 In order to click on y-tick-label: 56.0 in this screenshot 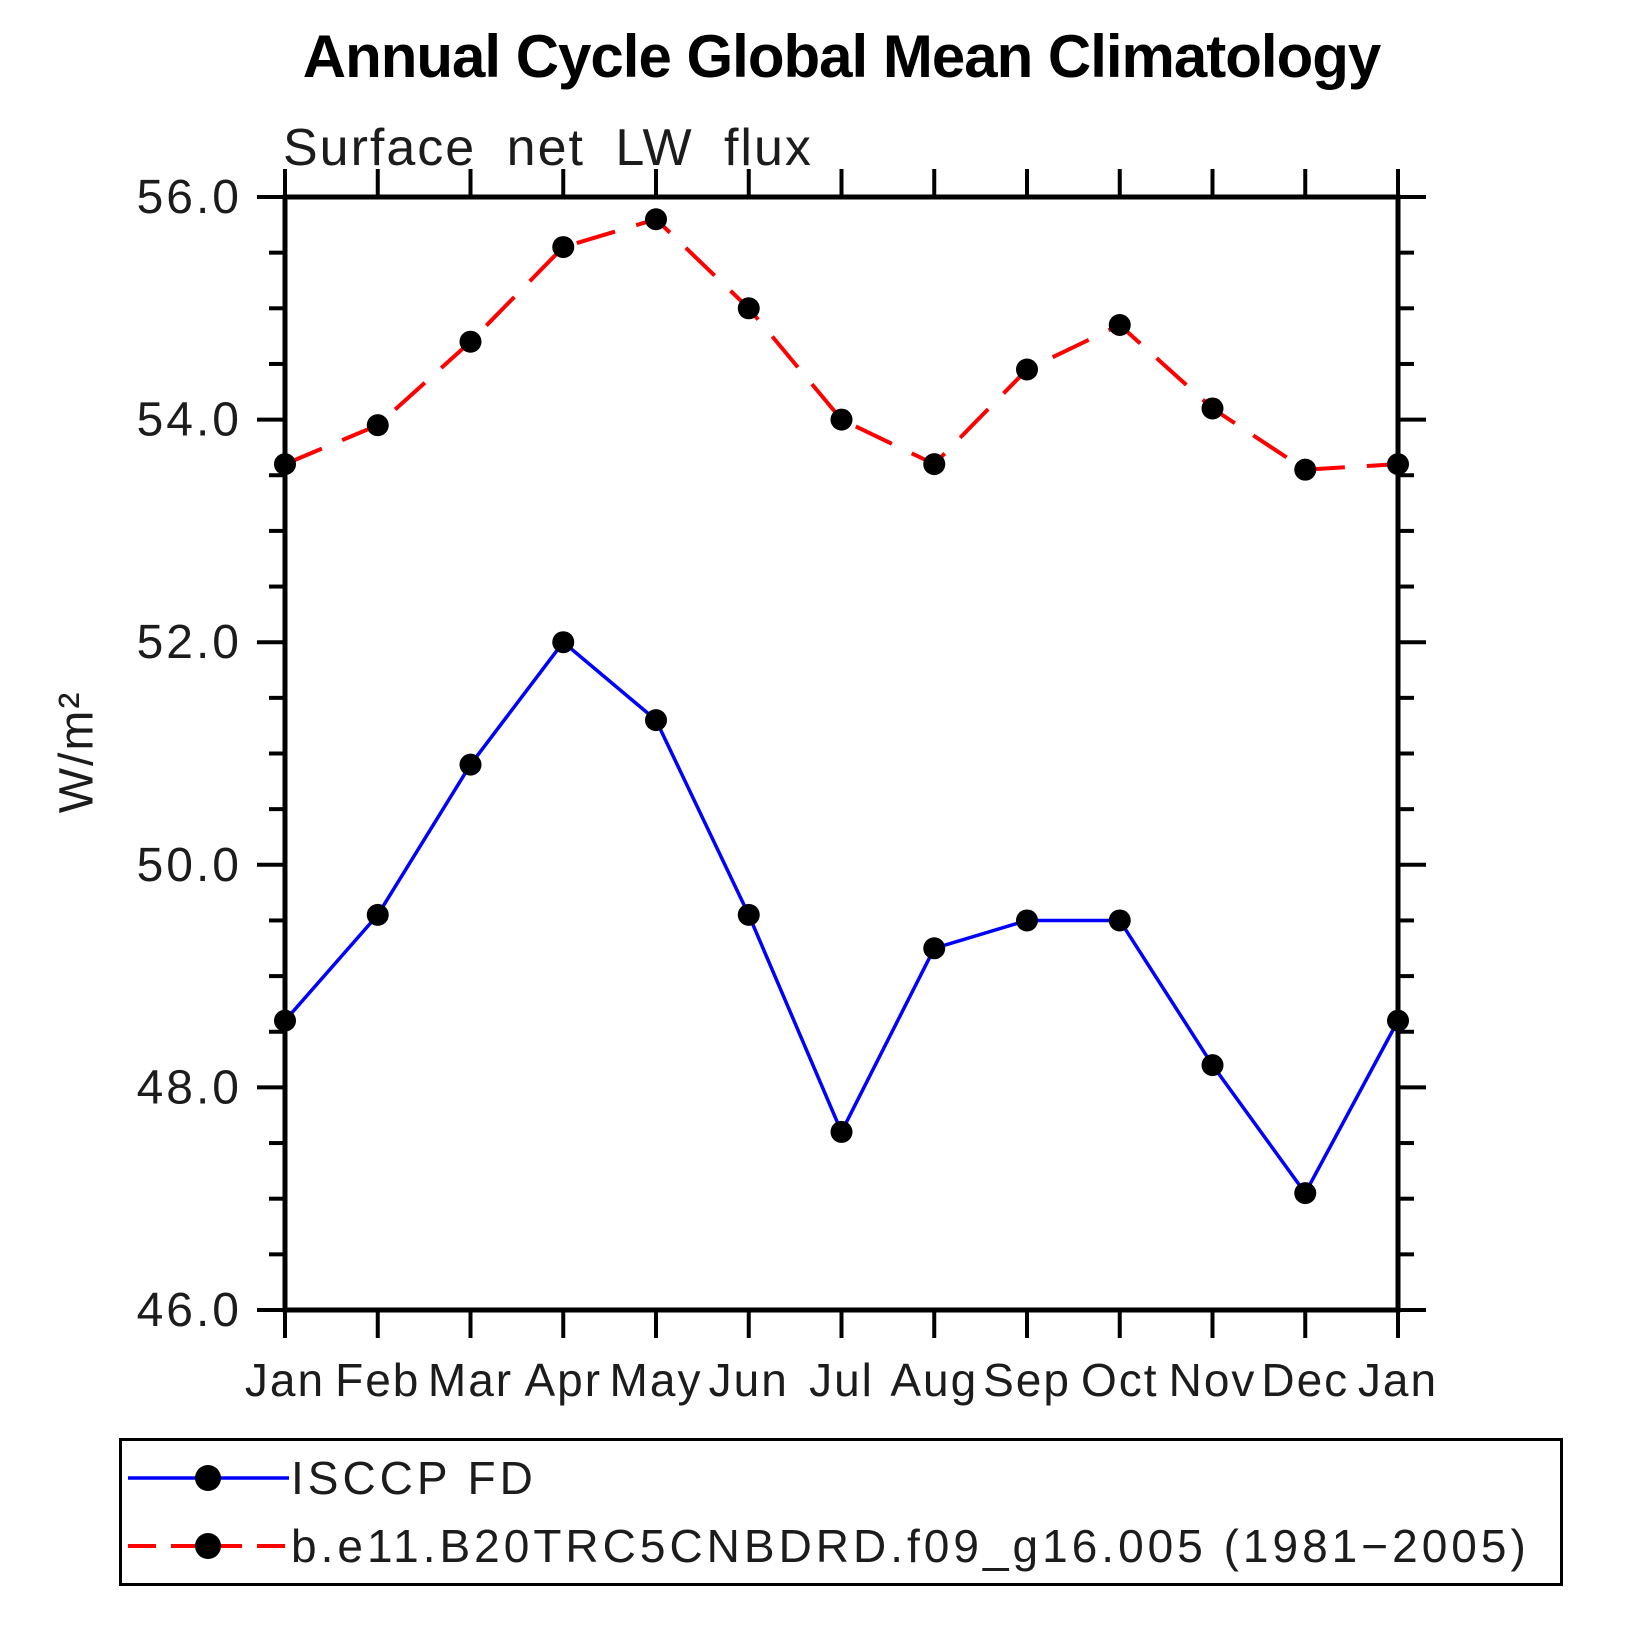, I will do `click(189, 197)`.